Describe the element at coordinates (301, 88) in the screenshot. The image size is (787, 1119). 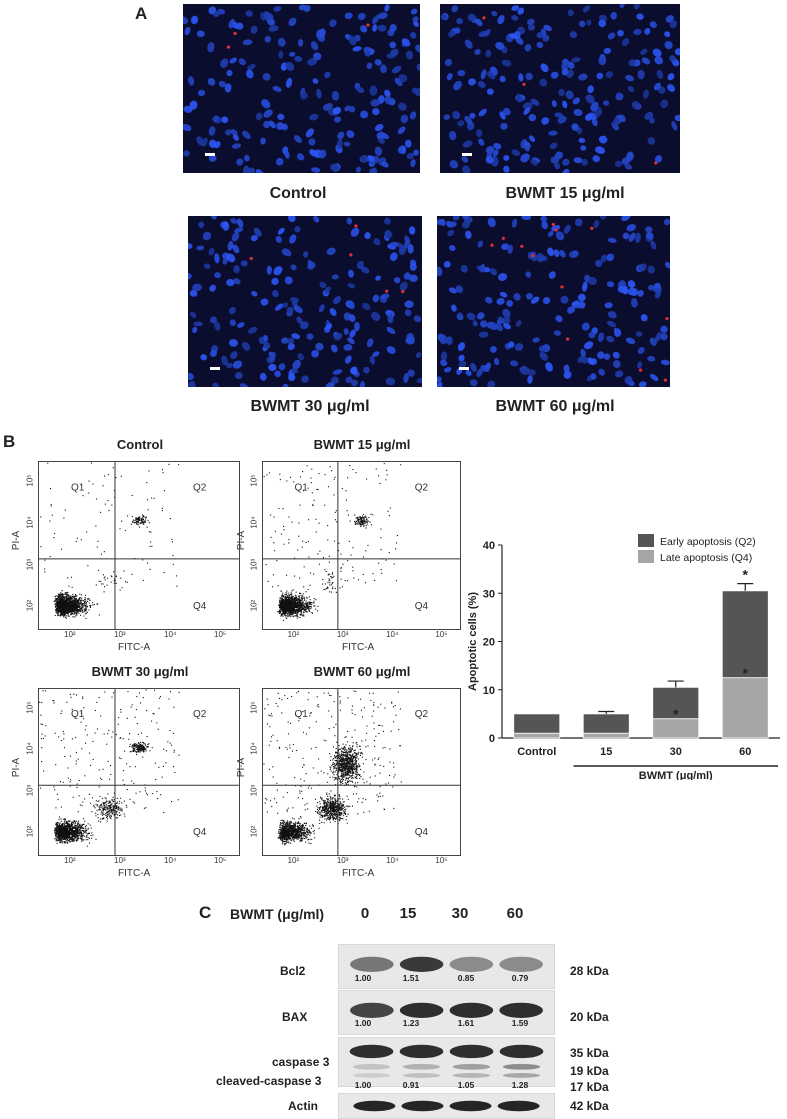
I see `micrograph-control` at that location.